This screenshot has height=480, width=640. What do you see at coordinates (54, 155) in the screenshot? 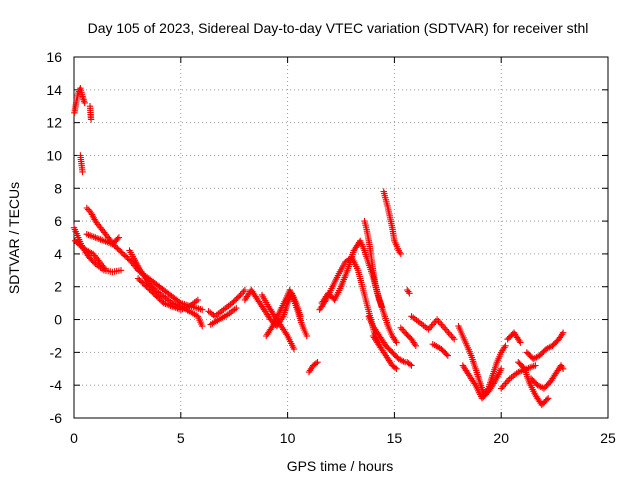
I see `y-tick-label: 10` at bounding box center [54, 155].